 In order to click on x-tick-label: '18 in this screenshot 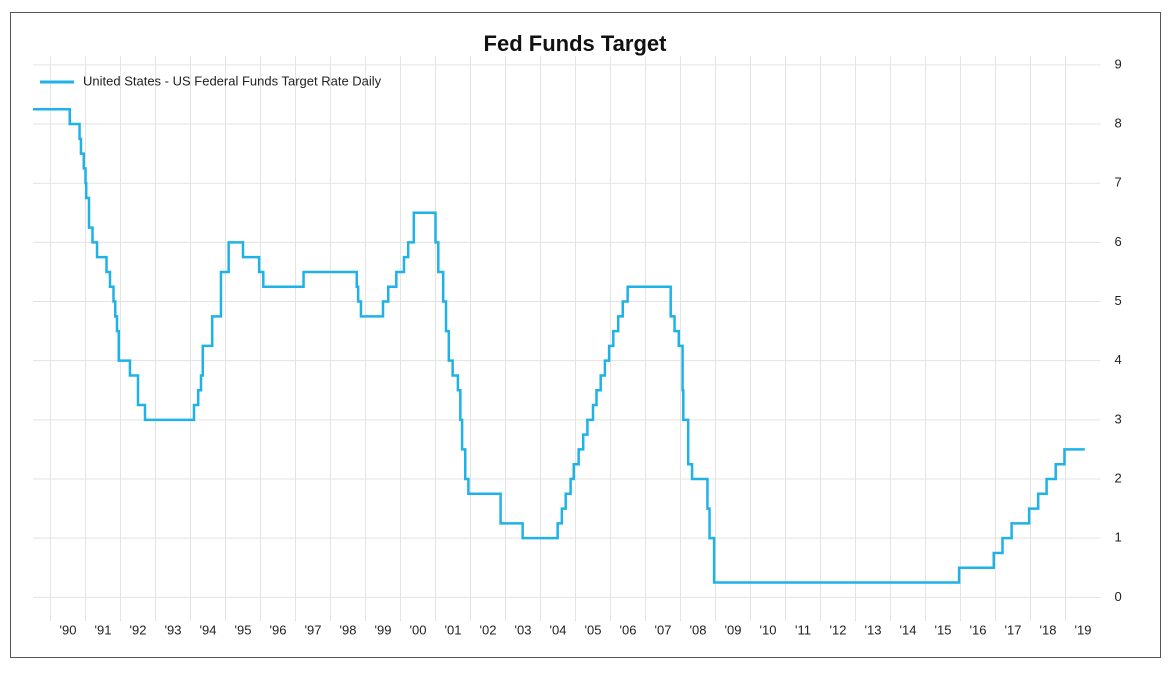, I will do `click(1048, 629)`.